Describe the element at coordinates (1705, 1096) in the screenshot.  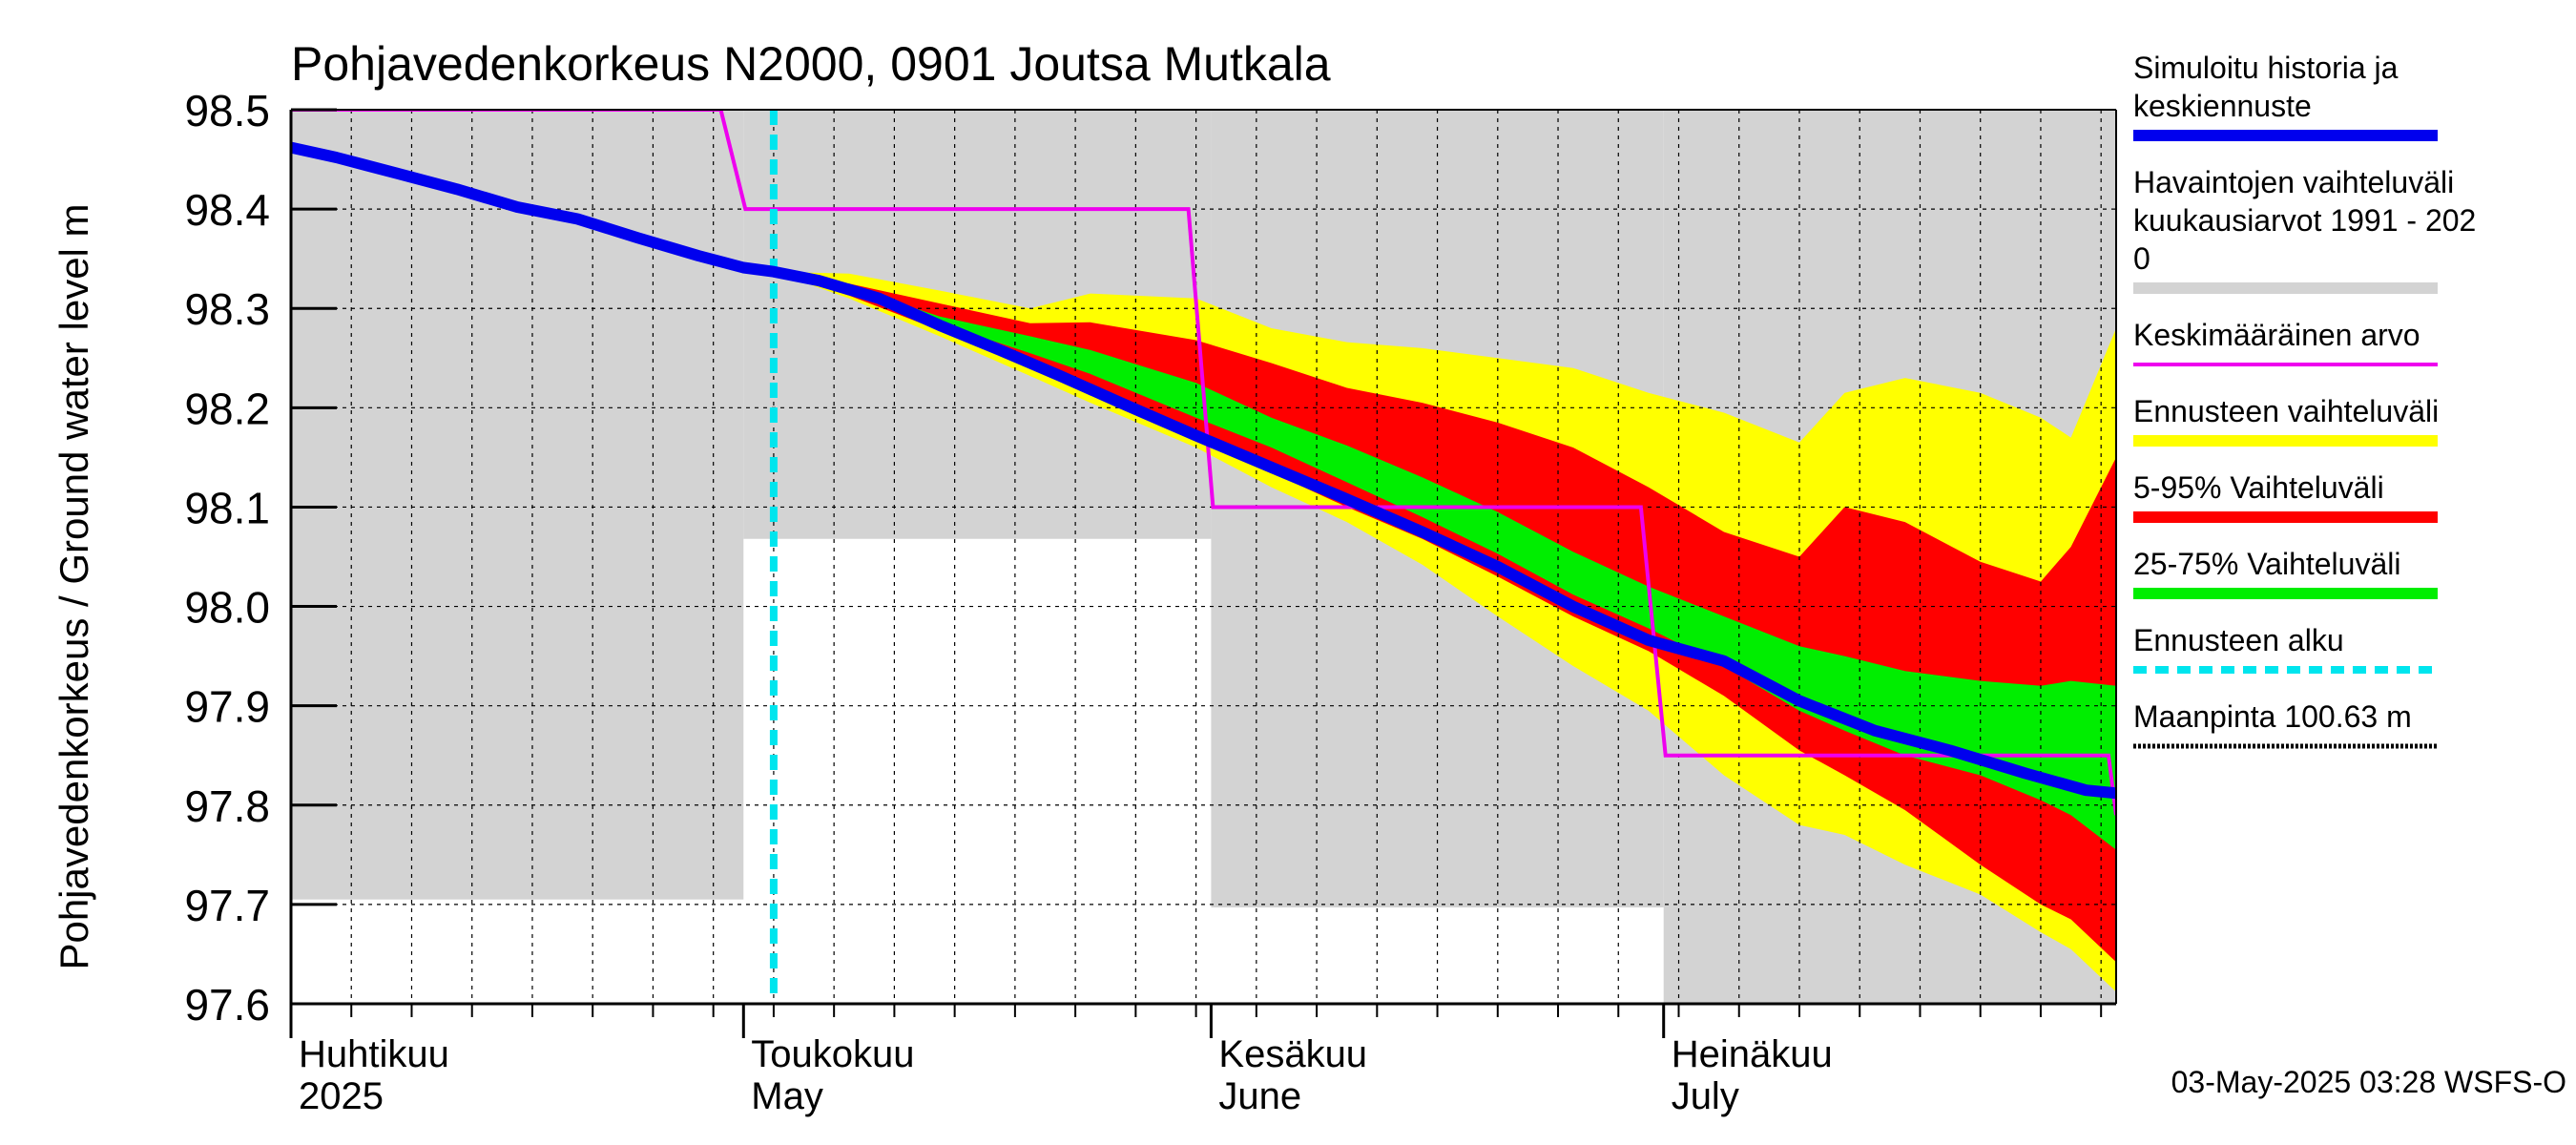
I see `x-month-label-en: July` at that location.